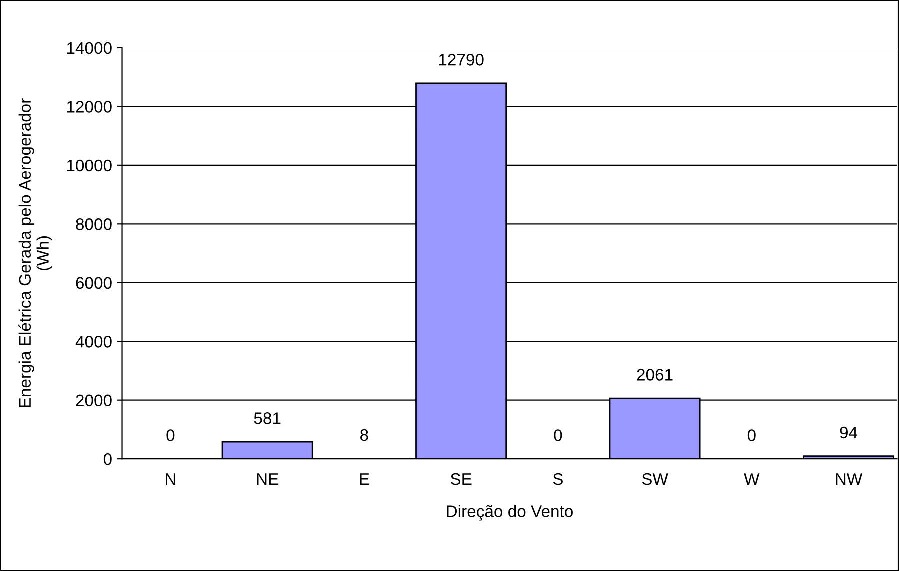 Image resolution: width=899 pixels, height=571 pixels. I want to click on data-label: 581, so click(267, 418).